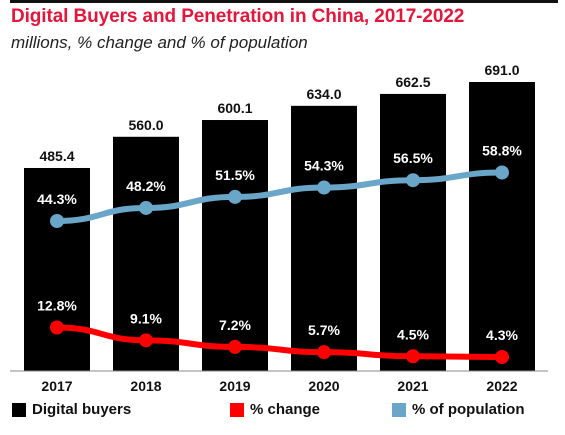 Image resolution: width=565 pixels, height=435 pixels. I want to click on legend-item-digital-buyers: Digital buyers, so click(71, 409).